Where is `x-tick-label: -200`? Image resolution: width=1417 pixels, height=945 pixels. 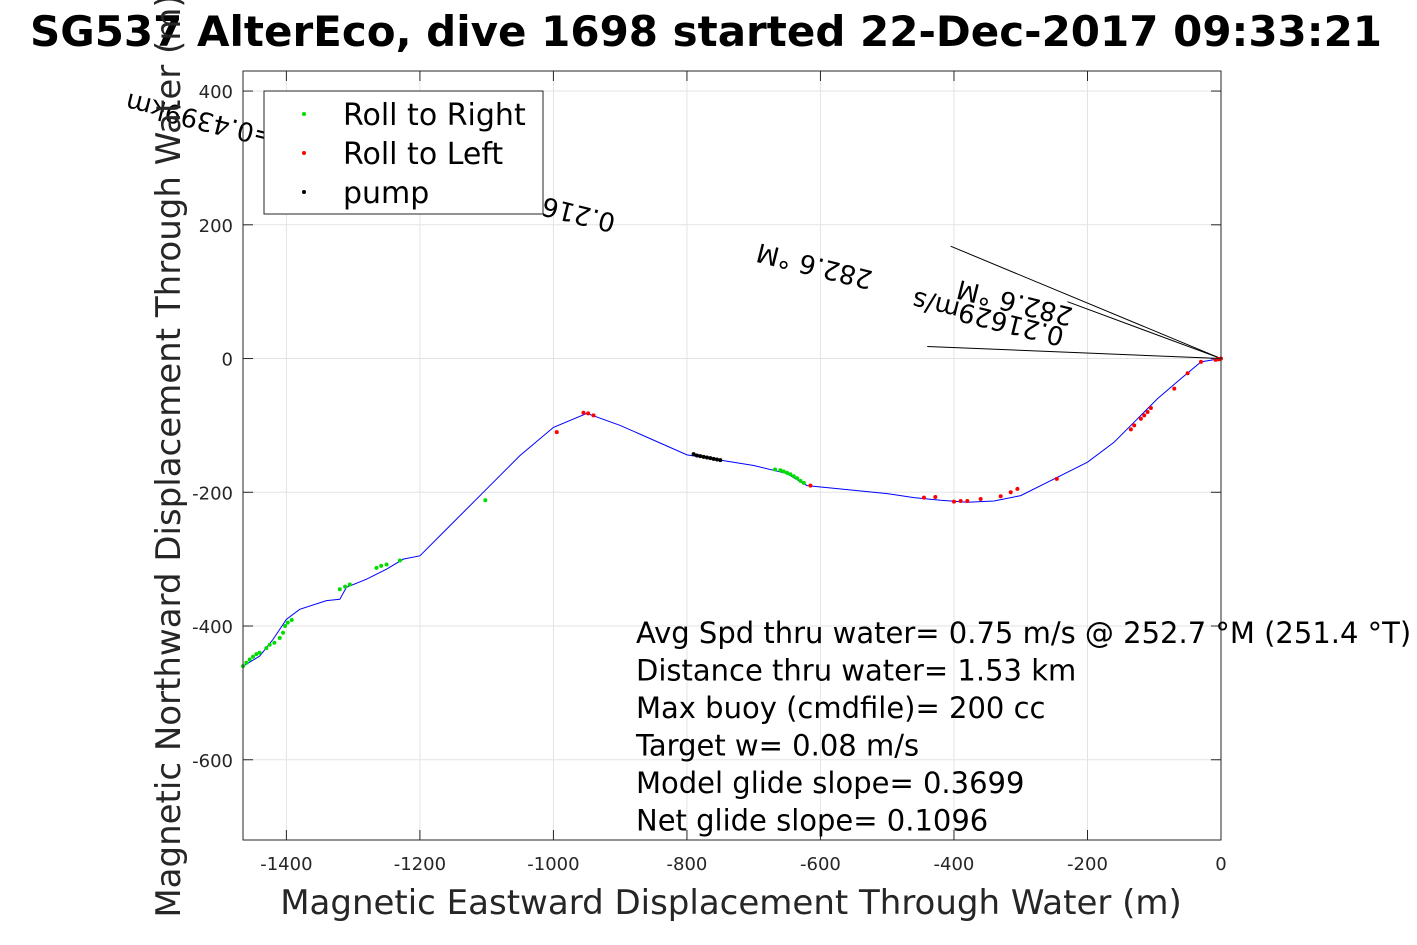
x-tick-label: -200 is located at coordinates (1087, 864).